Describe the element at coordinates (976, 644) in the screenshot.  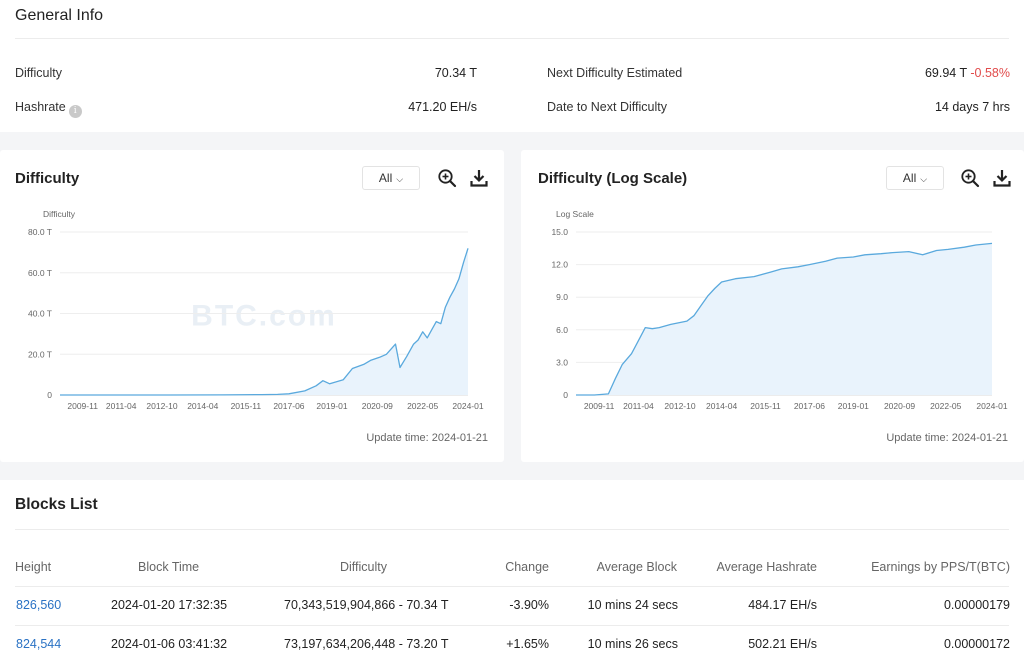
I see `block-earnings: 0.00000172` at that location.